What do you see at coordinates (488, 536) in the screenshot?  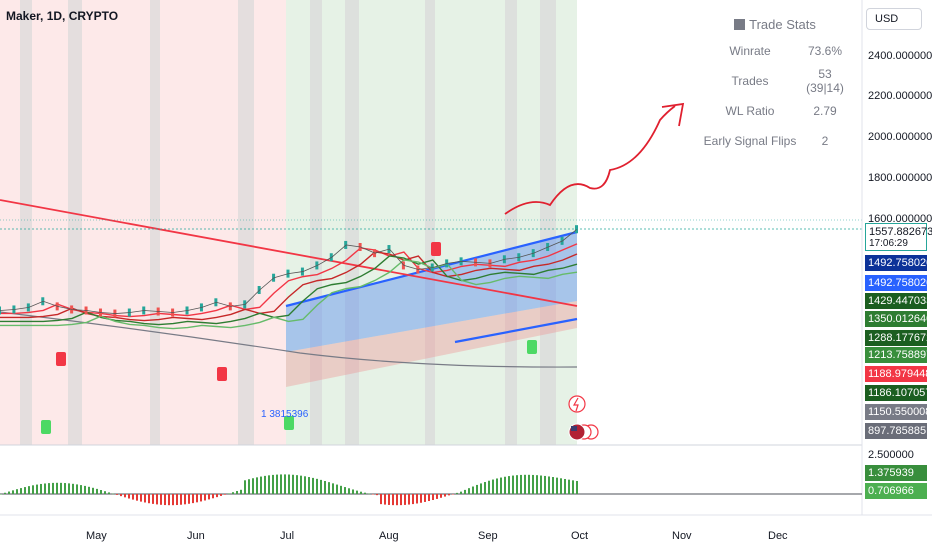 I see `x-tick-label: Sep` at bounding box center [488, 536].